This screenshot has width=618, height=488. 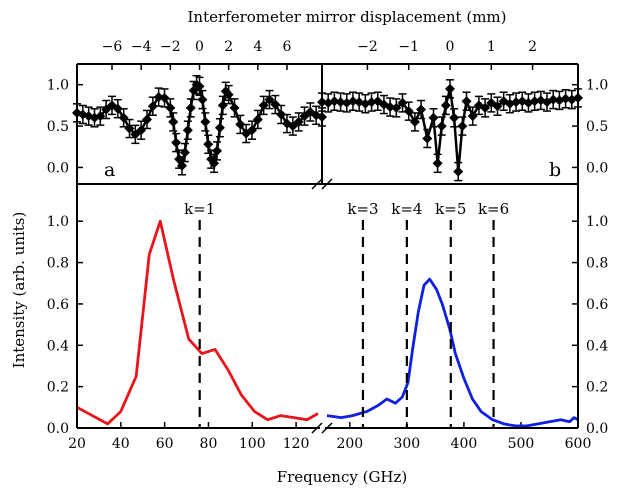 What do you see at coordinates (555, 170) in the screenshot?
I see `panel-letter-b: b` at bounding box center [555, 170].